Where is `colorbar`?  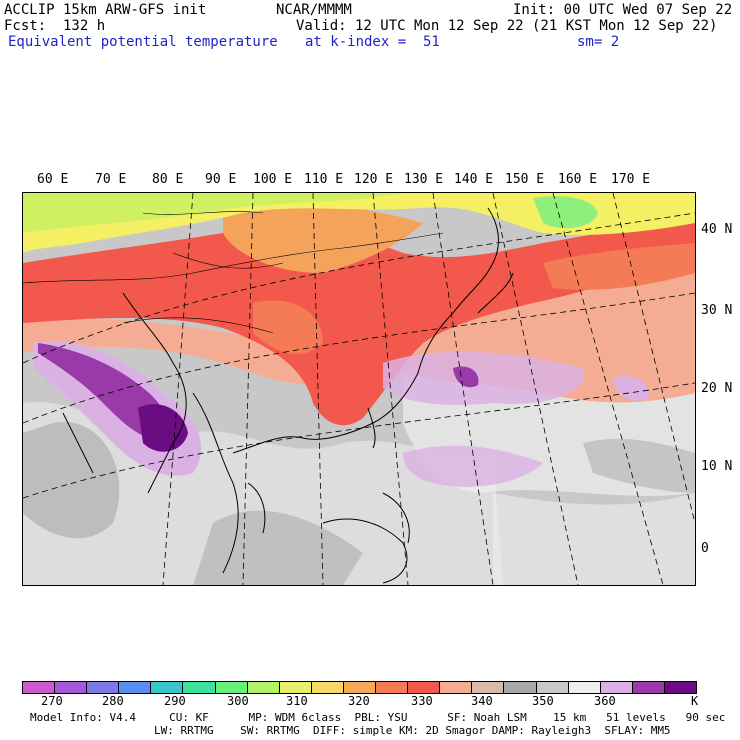 colorbar is located at coordinates (359, 687).